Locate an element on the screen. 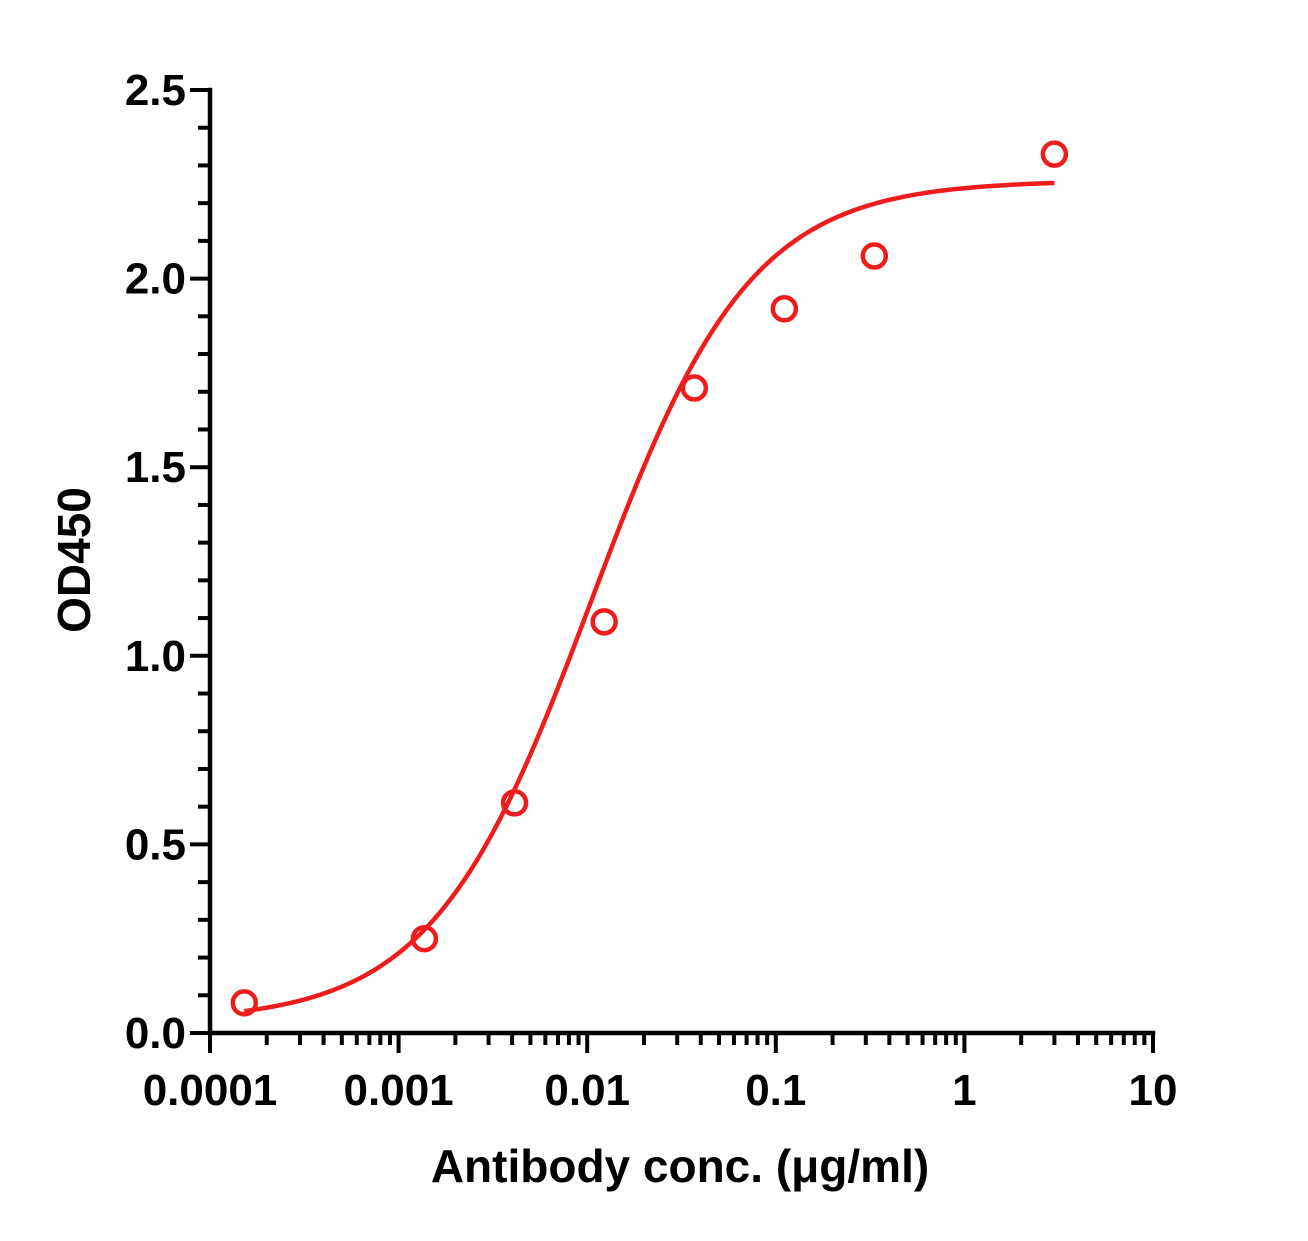 This screenshot has width=1308, height=1241. x-axis-title: Antibody conc. (μg/ml) is located at coordinates (680, 1166).